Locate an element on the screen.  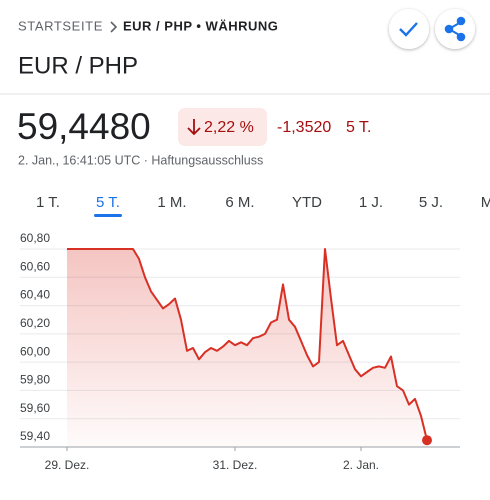
y-tick-label: 59,40 is located at coordinates (35, 436).